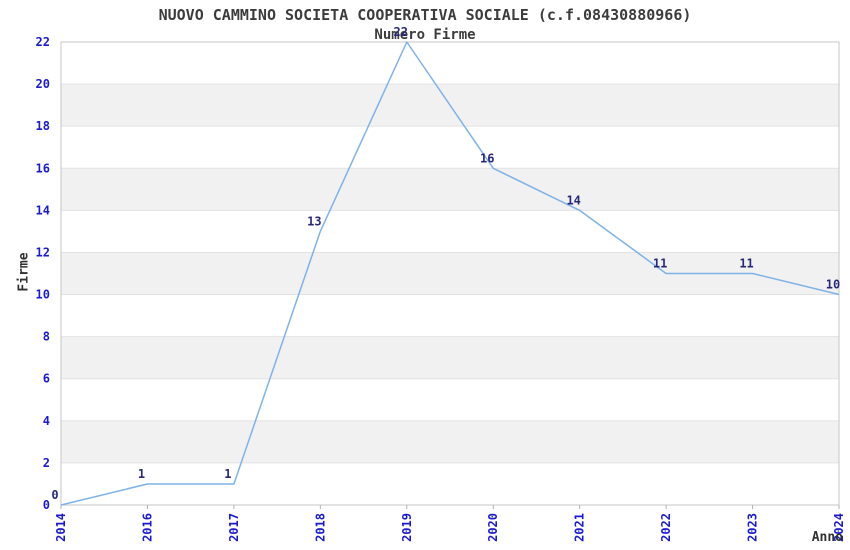 This screenshot has height=550, width=850. What do you see at coordinates (450, 527) in the screenshot?
I see `x-tick-labels: 2014 2016 2017 2018 2019 2020 2021 2022 2023 2024` at bounding box center [450, 527].